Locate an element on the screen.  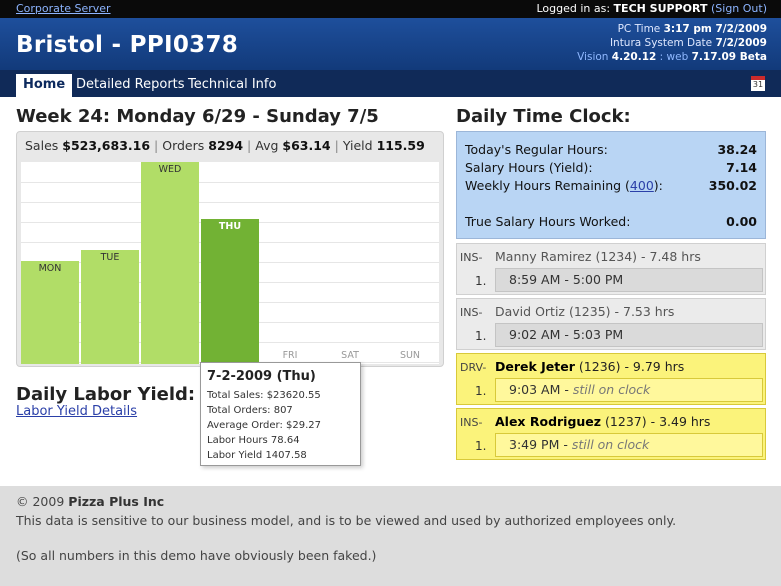
regular-hours-label: Today's Regular Hours: is located at coordinates (536, 149).